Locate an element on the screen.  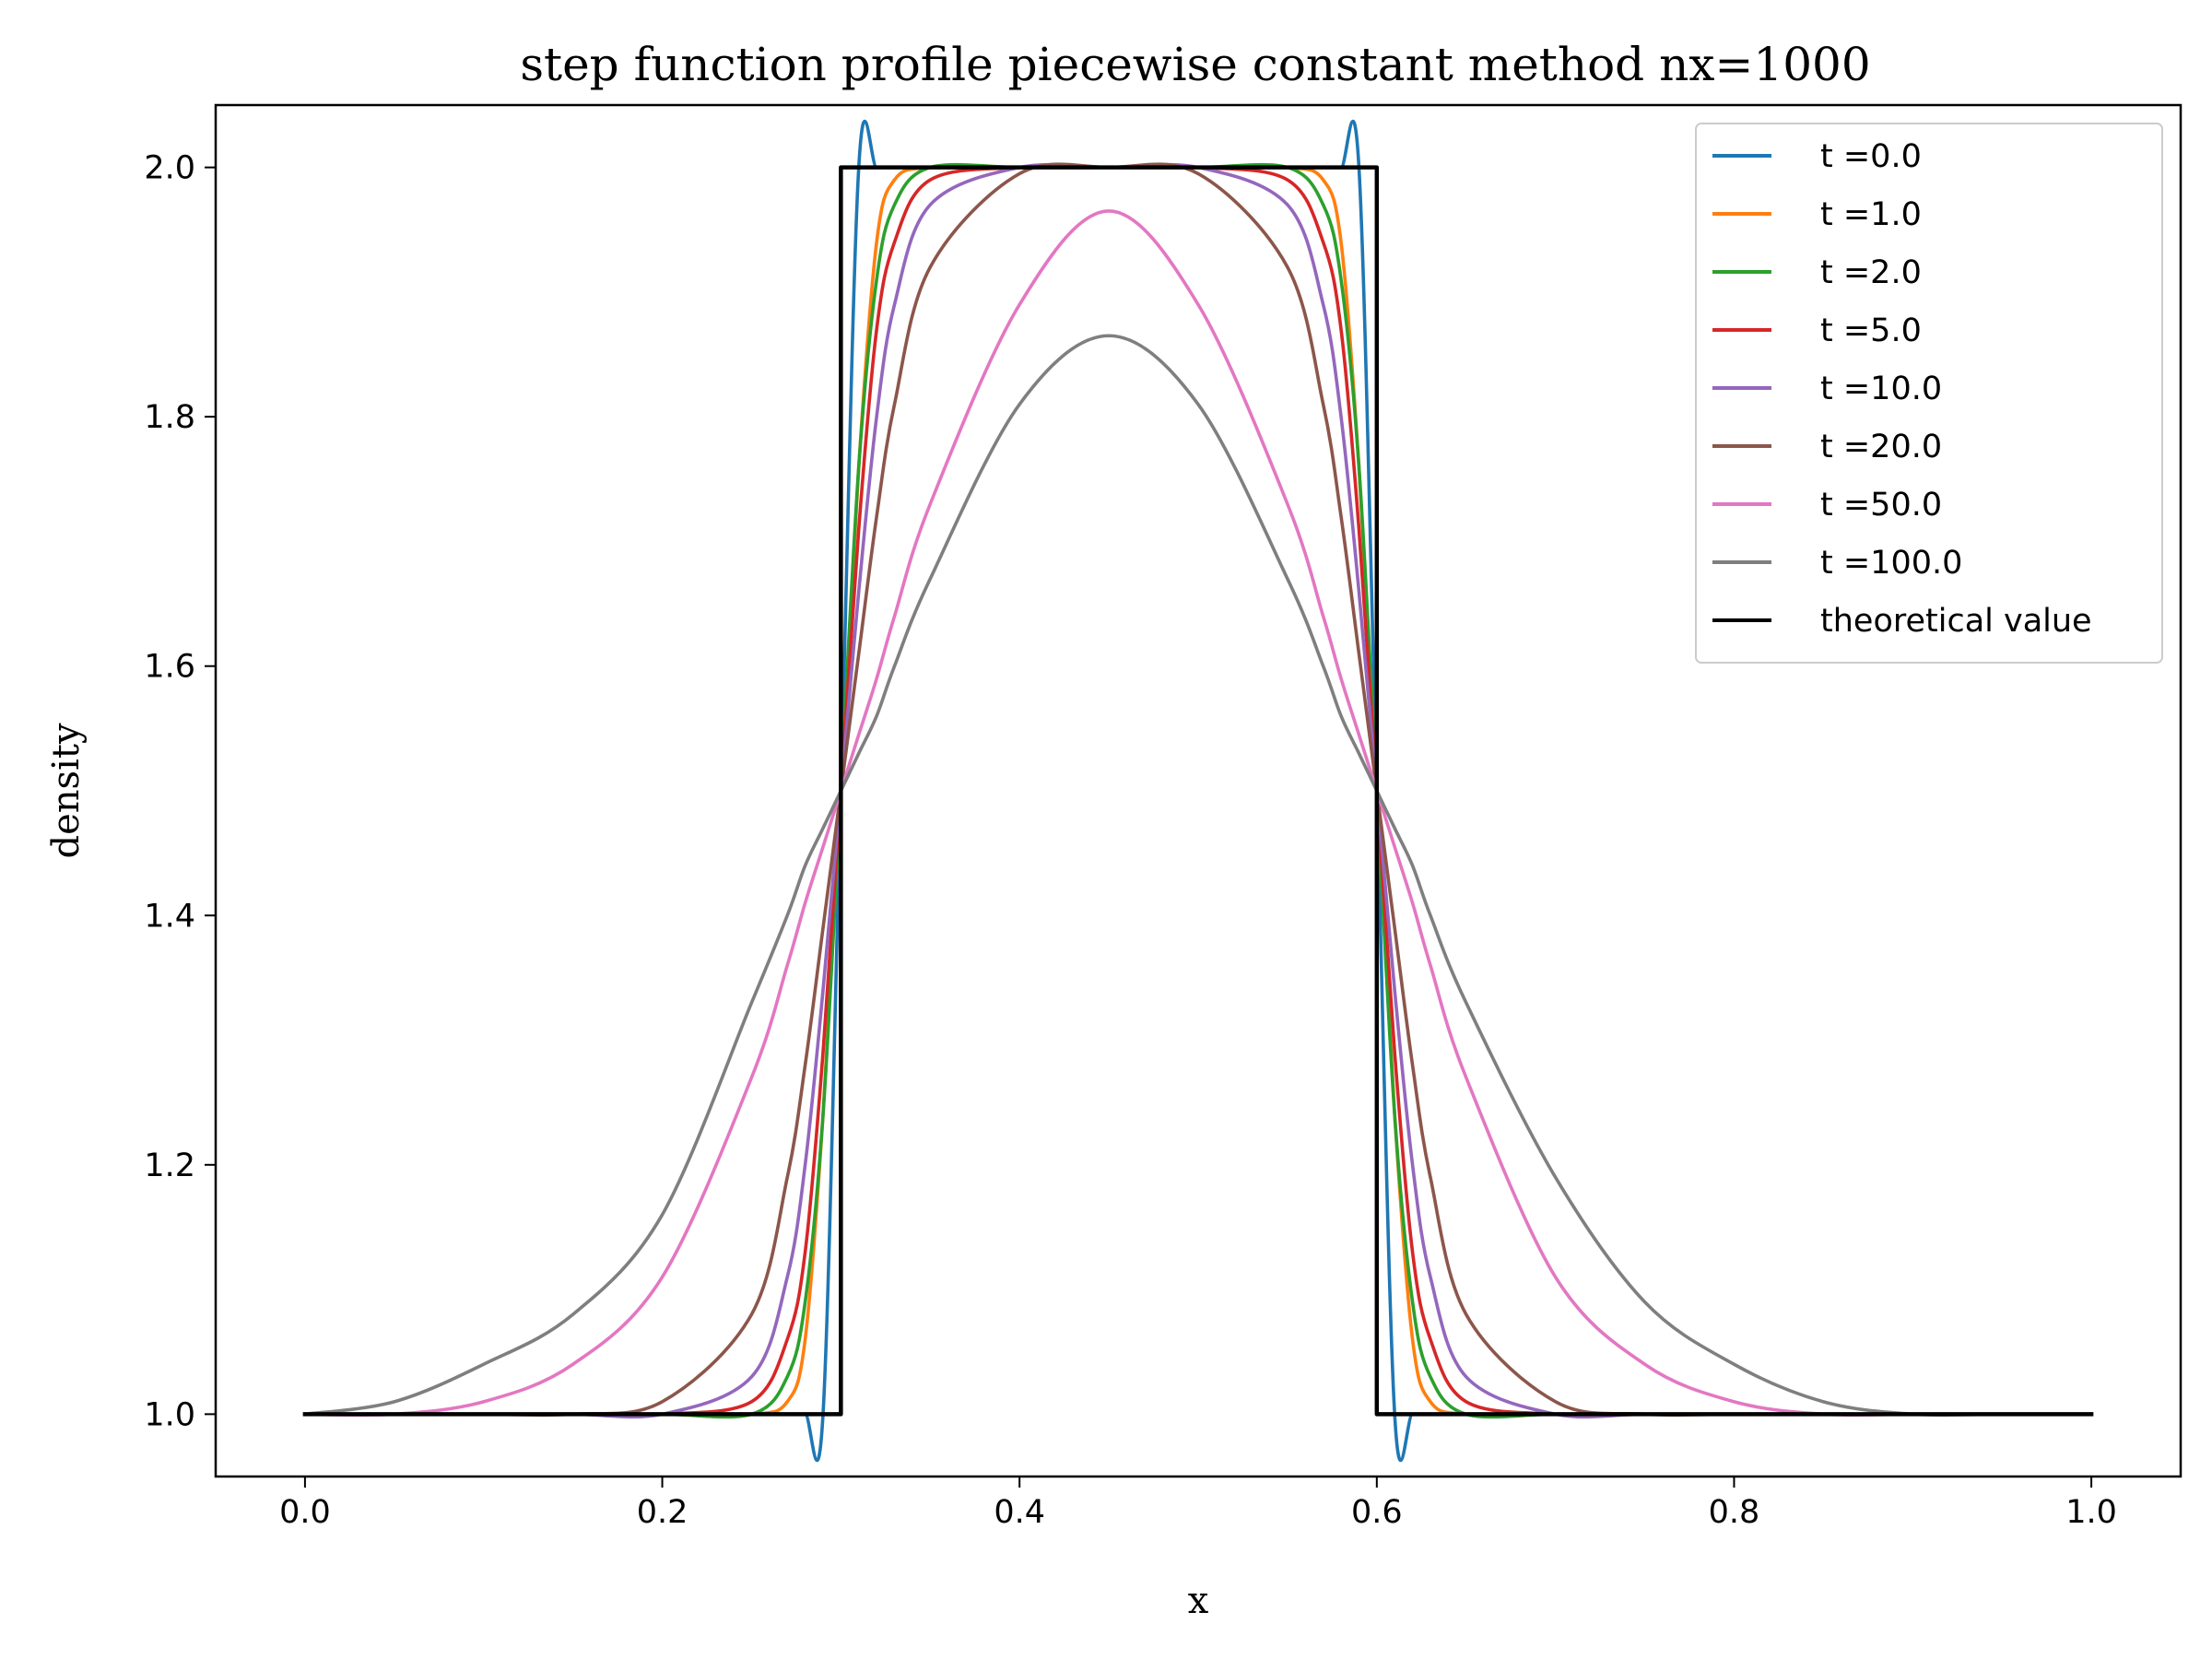
x-tick-label: 0.2 is located at coordinates (662, 1512).